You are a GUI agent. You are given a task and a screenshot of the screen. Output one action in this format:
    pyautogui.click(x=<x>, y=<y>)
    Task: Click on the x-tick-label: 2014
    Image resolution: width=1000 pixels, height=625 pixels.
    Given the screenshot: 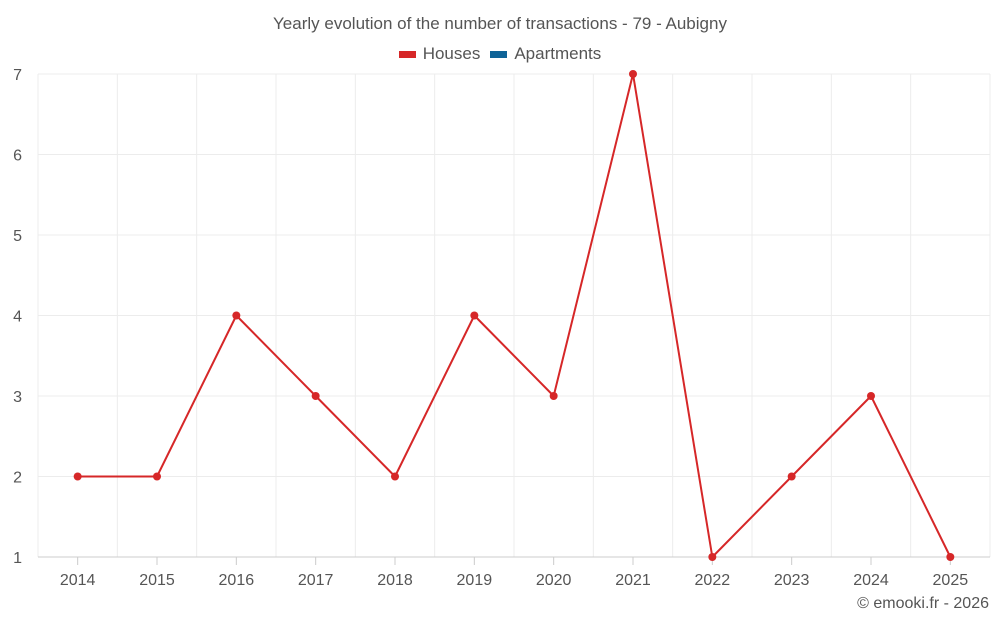 What is the action you would take?
    pyautogui.click(x=78, y=580)
    